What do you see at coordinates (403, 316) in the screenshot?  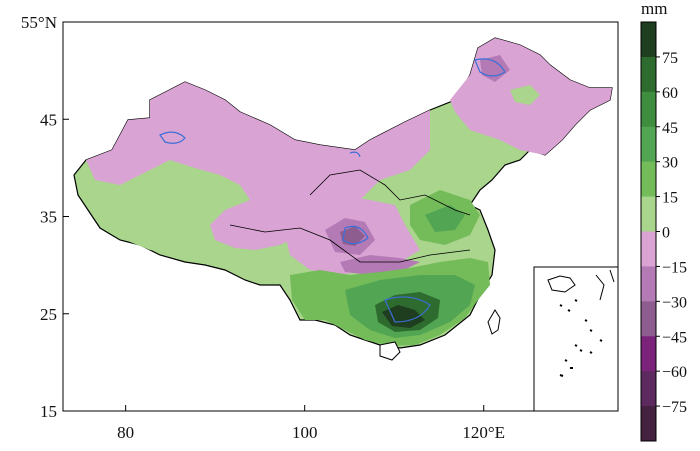 I see `positive-core-south-darkest` at bounding box center [403, 316].